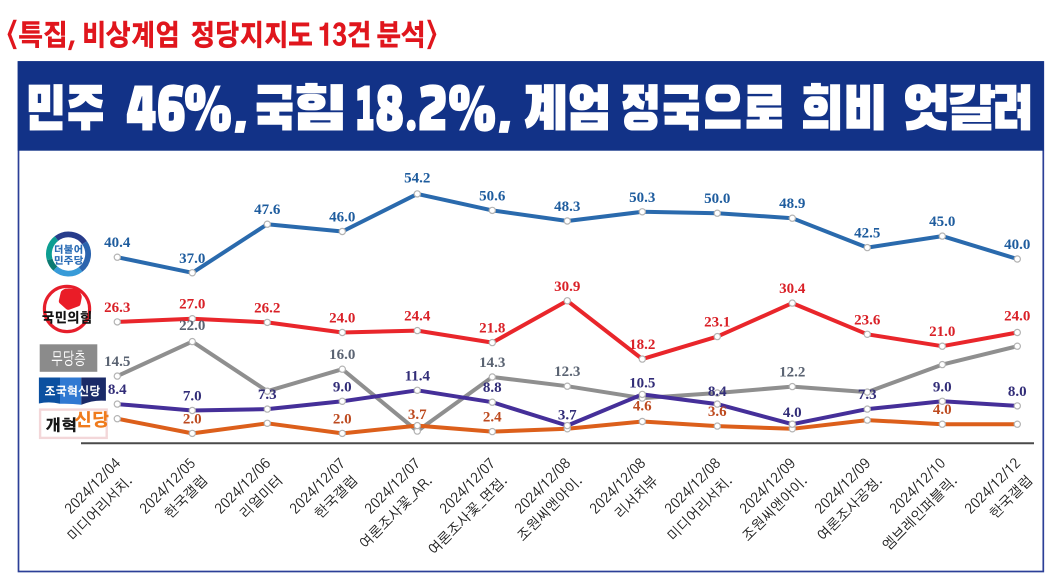 The image size is (1054, 582). Describe the element at coordinates (642, 407) in the screenshot. I see `svg-text: 4.6` at that location.